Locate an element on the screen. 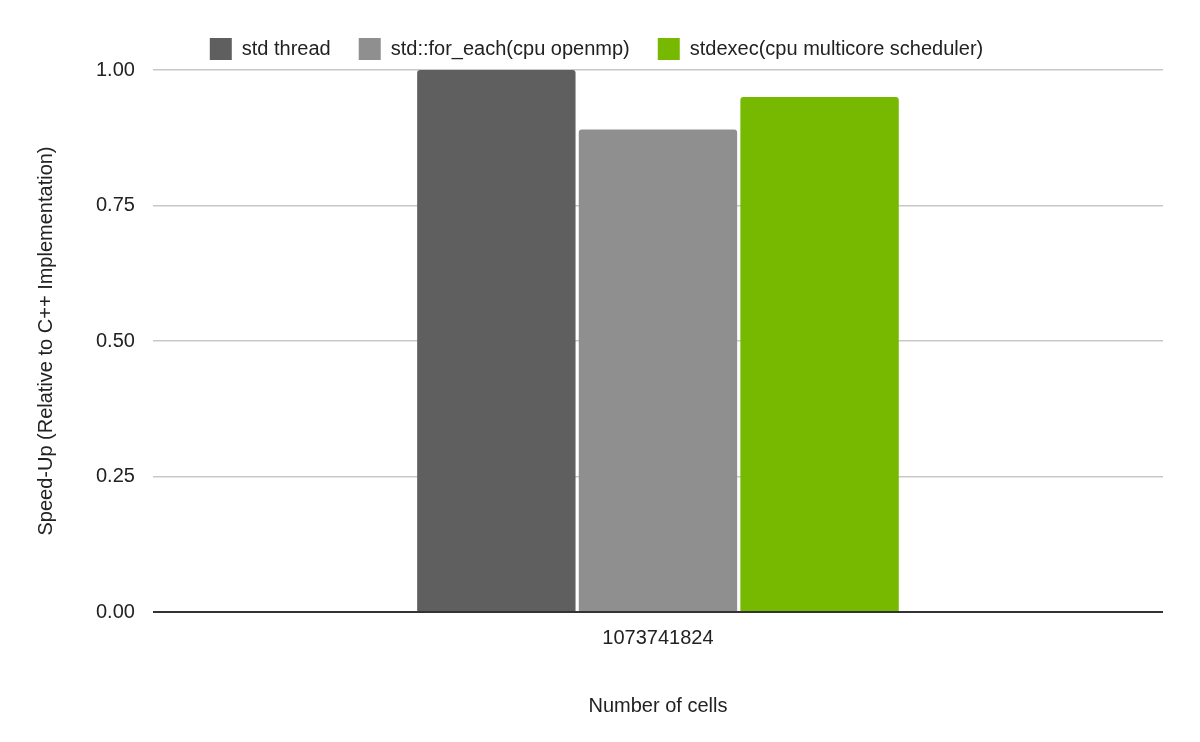  x-tick-label: 1073741824 is located at coordinates (658, 636).